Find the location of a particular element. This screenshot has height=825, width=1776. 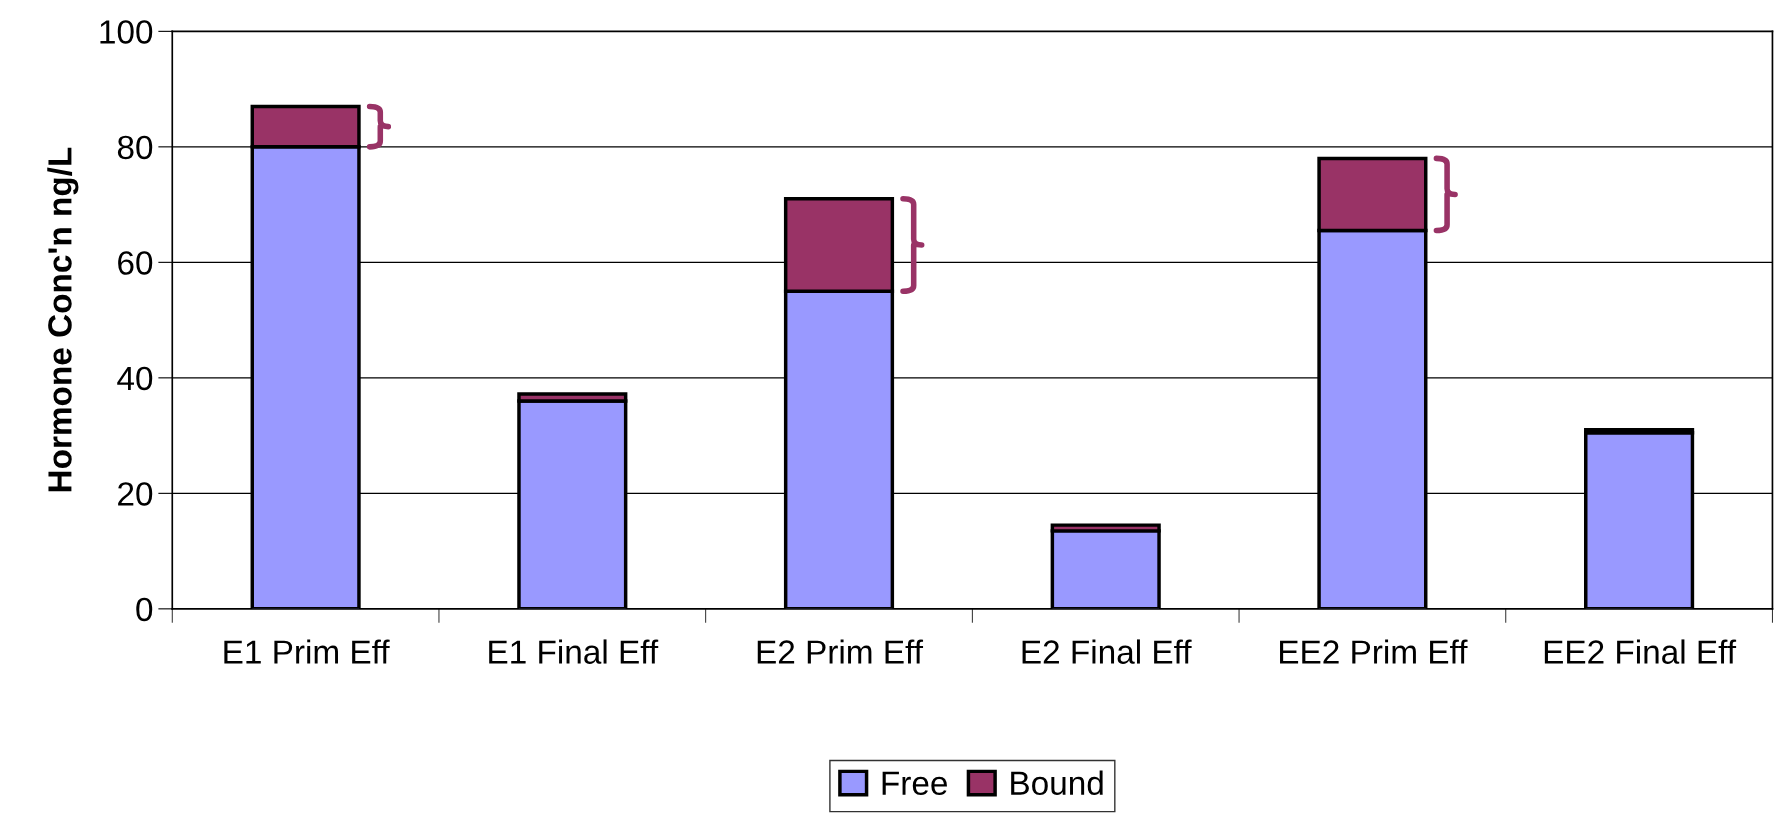

x-tick-label: E1 Prim Eff is located at coordinates (307, 651).